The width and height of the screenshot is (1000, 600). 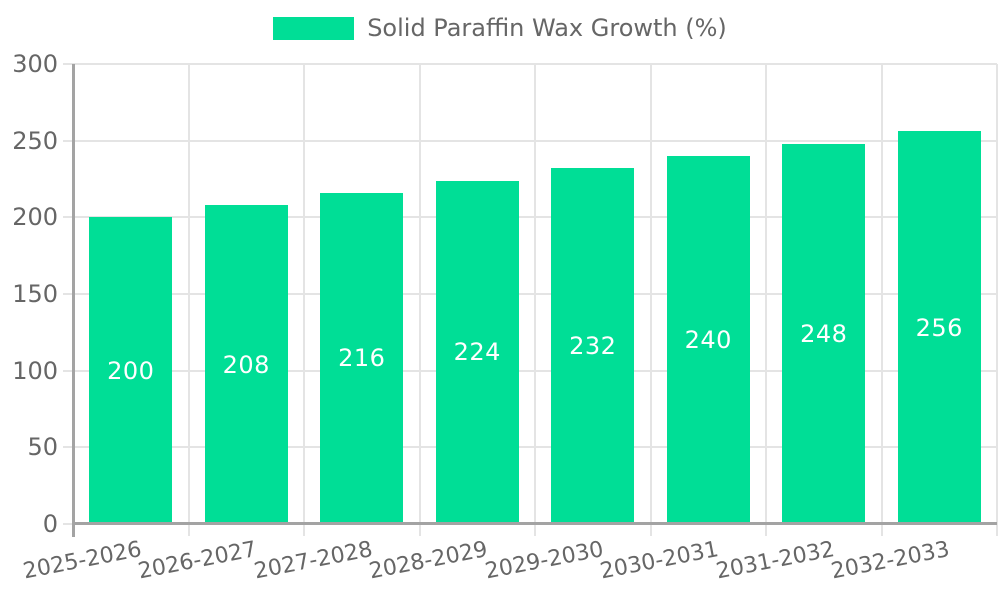 I want to click on bar-value-label: 200, so click(x=131, y=370).